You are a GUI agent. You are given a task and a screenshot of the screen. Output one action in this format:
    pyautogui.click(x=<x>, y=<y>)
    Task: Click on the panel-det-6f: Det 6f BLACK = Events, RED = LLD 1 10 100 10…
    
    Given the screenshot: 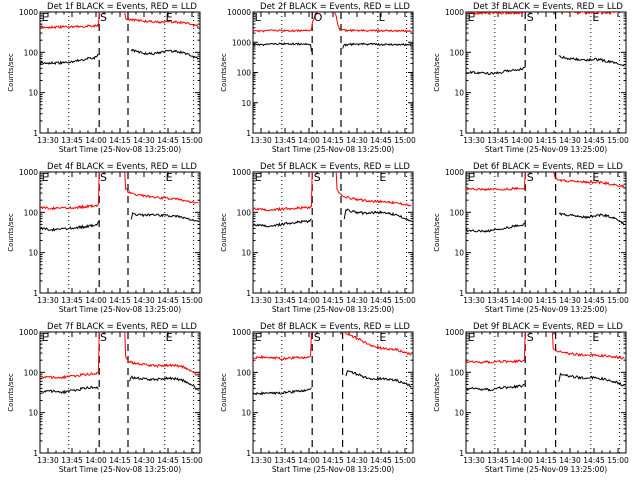 What is the action you would take?
    pyautogui.click(x=531, y=238)
    